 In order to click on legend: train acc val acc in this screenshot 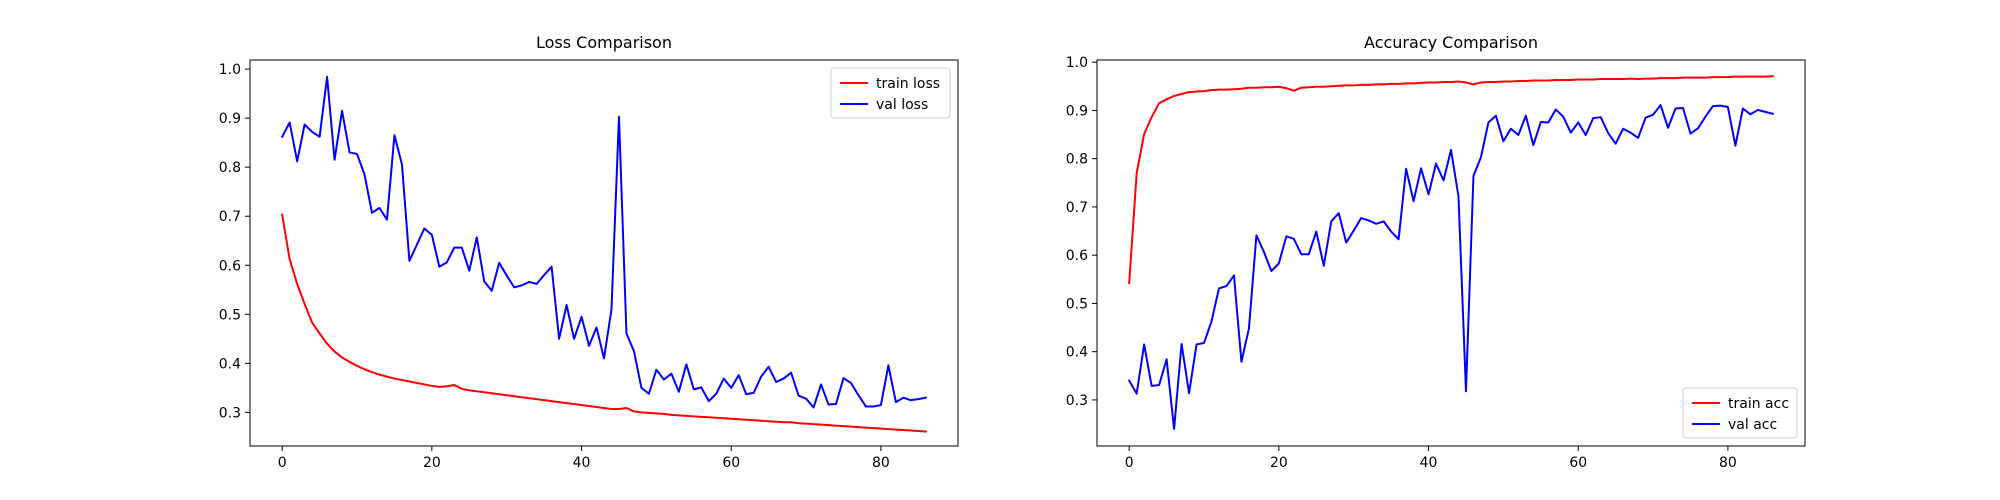, I will do `click(1740, 413)`.